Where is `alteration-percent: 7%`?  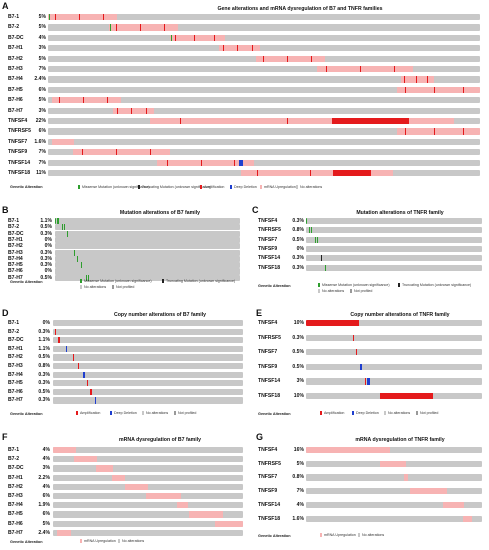 alteration-percent: 7% is located at coordinates (300, 491).